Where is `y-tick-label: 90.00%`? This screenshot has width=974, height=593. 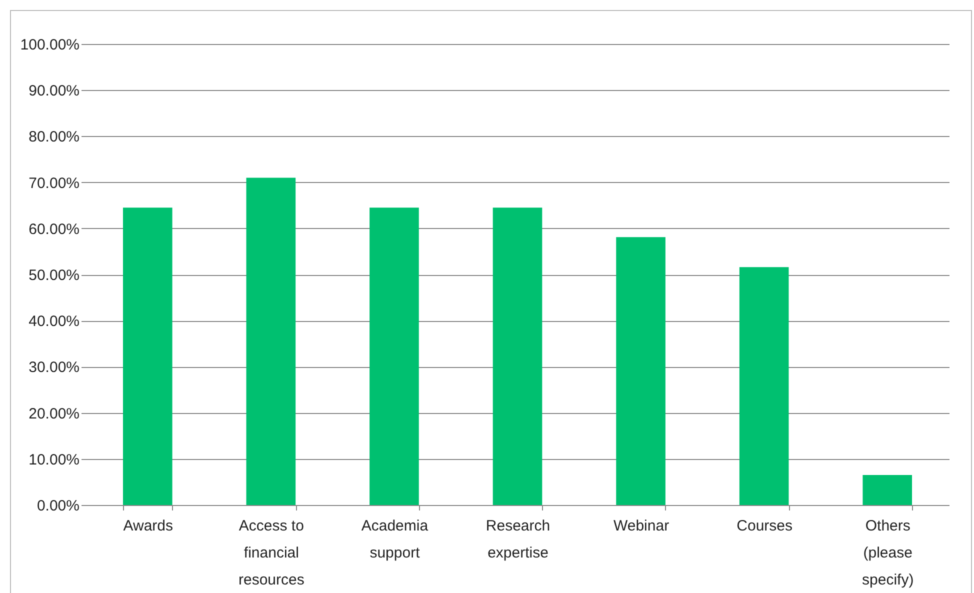 y-tick-label: 90.00% is located at coordinates (54, 91).